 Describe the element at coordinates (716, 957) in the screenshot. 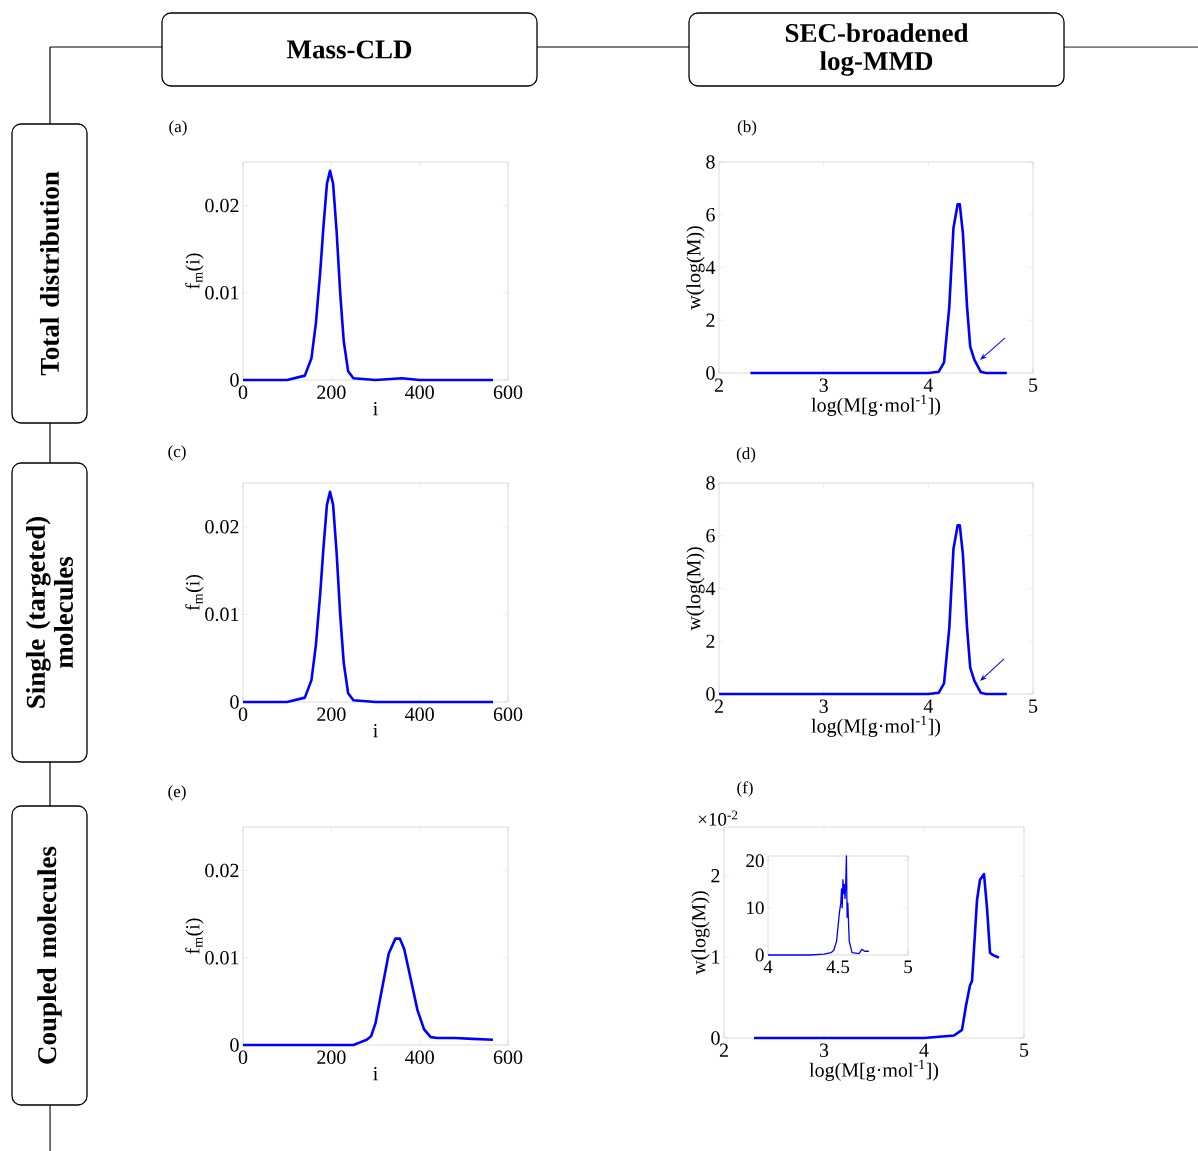

I see `y-tick-label: 1` at that location.